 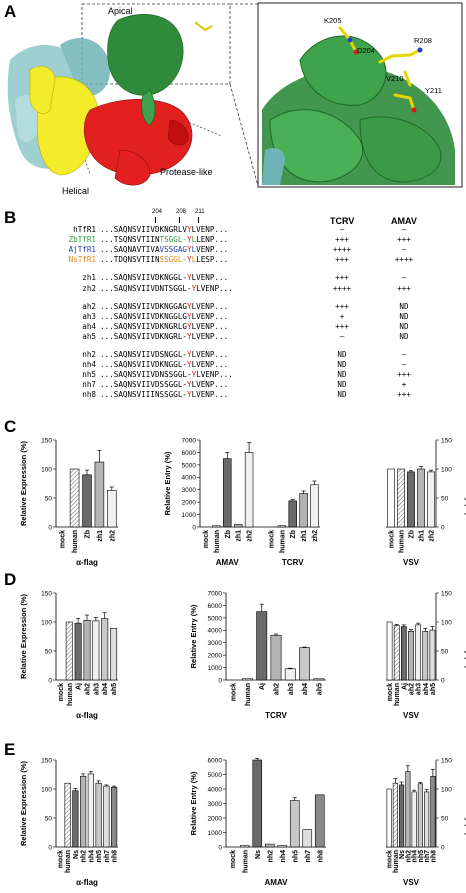 I want to click on panel-label-b: B, so click(x=10, y=217).